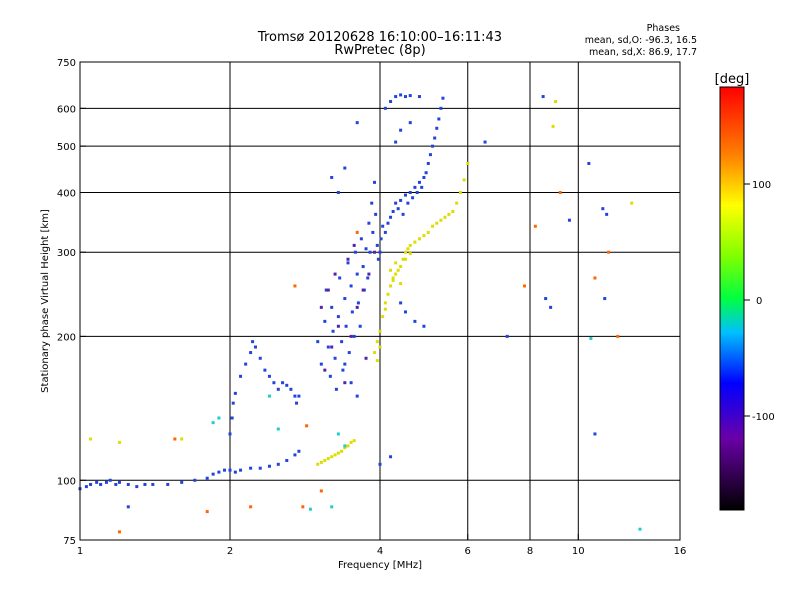 Image resolution: width=800 pixels, height=604 pixels. Describe the element at coordinates (66, 481) in the screenshot. I see `y-tick-label: 100` at that location.